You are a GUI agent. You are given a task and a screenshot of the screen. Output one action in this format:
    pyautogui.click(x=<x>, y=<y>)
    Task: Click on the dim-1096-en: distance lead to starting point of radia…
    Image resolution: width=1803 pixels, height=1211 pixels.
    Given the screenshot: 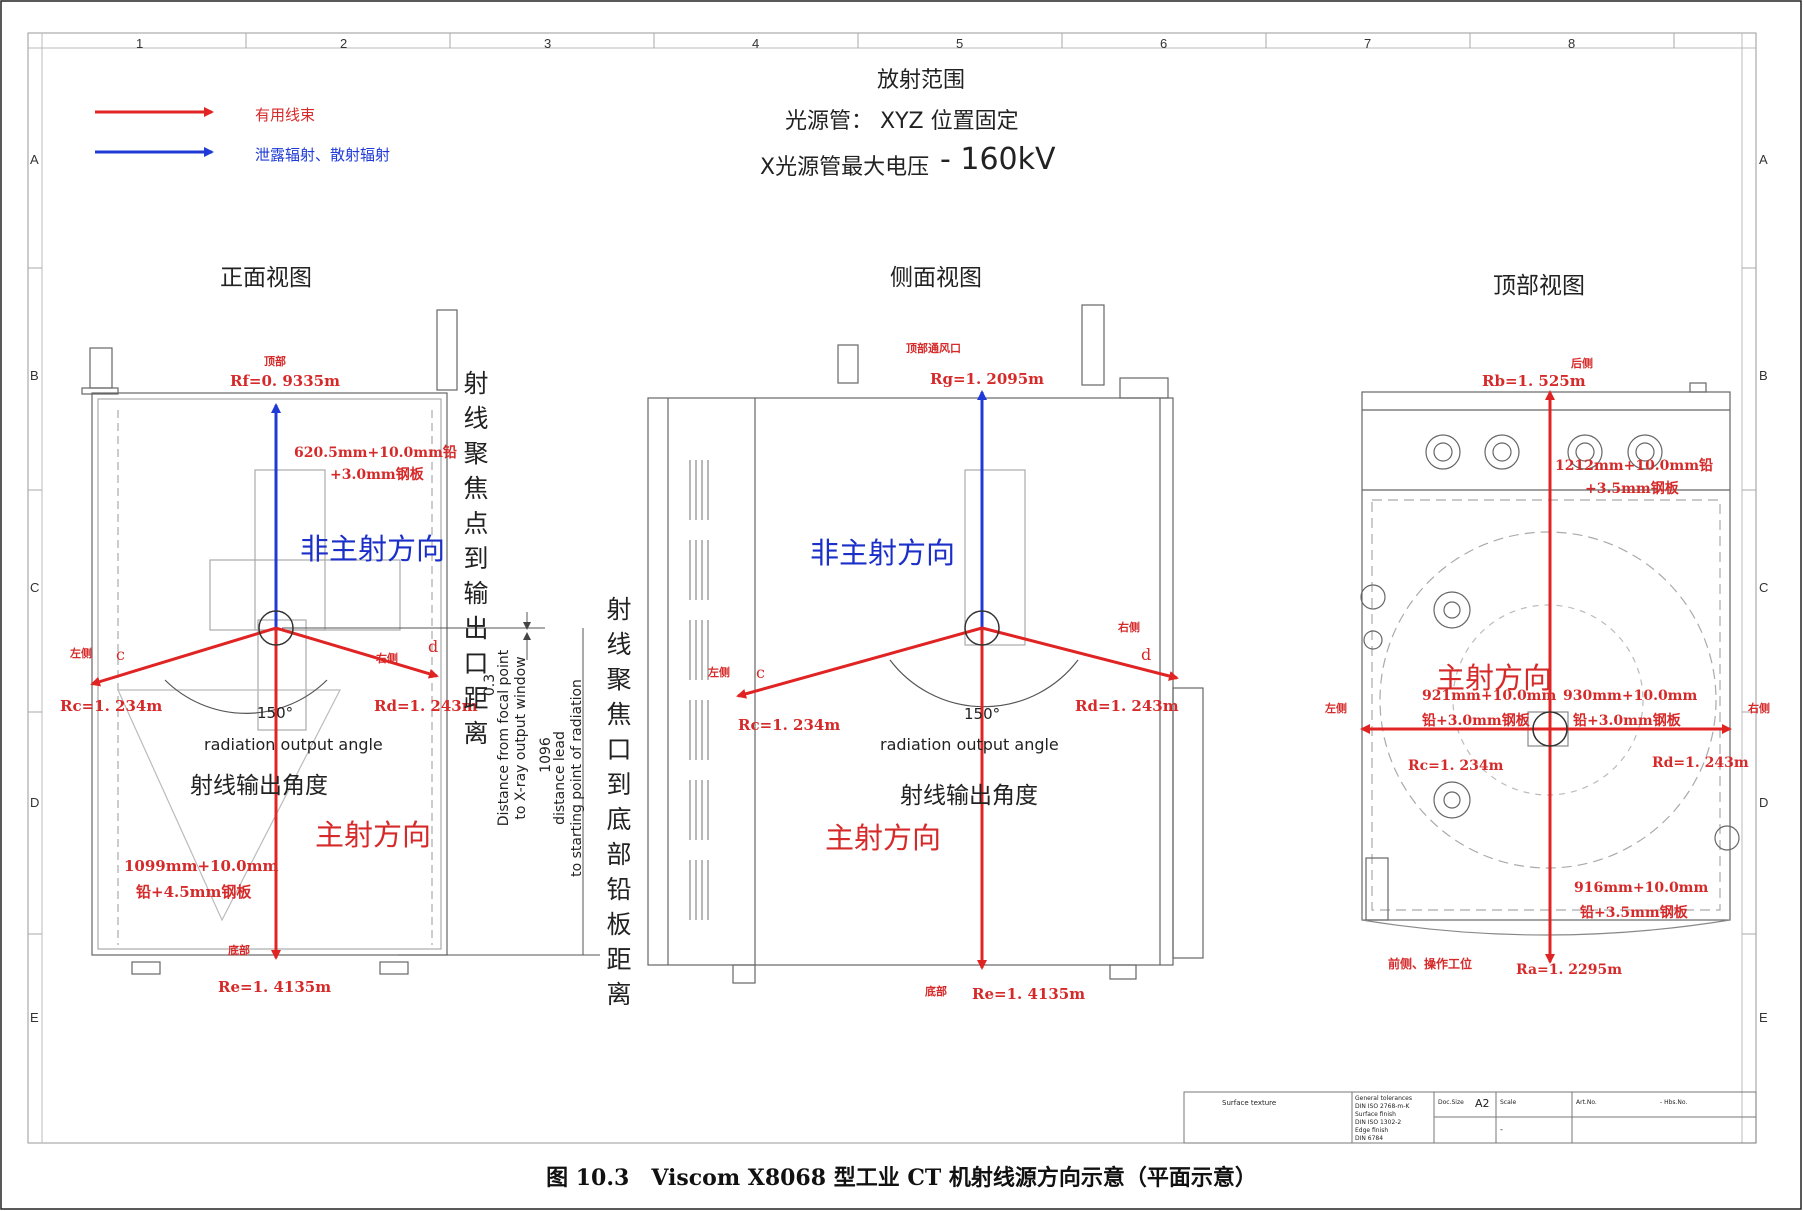 What is the action you would take?
    pyautogui.click(x=569, y=778)
    